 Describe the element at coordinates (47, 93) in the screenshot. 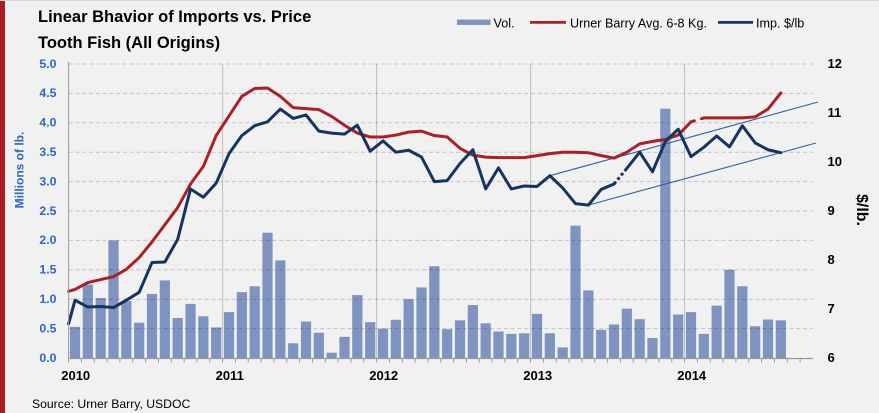

I see `svg-text: 4.5` at that location.